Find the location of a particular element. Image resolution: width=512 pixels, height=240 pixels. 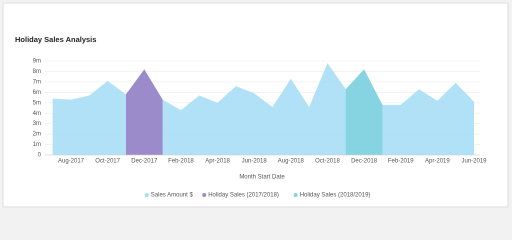

y-tick-label: 7m is located at coordinates (37, 82).